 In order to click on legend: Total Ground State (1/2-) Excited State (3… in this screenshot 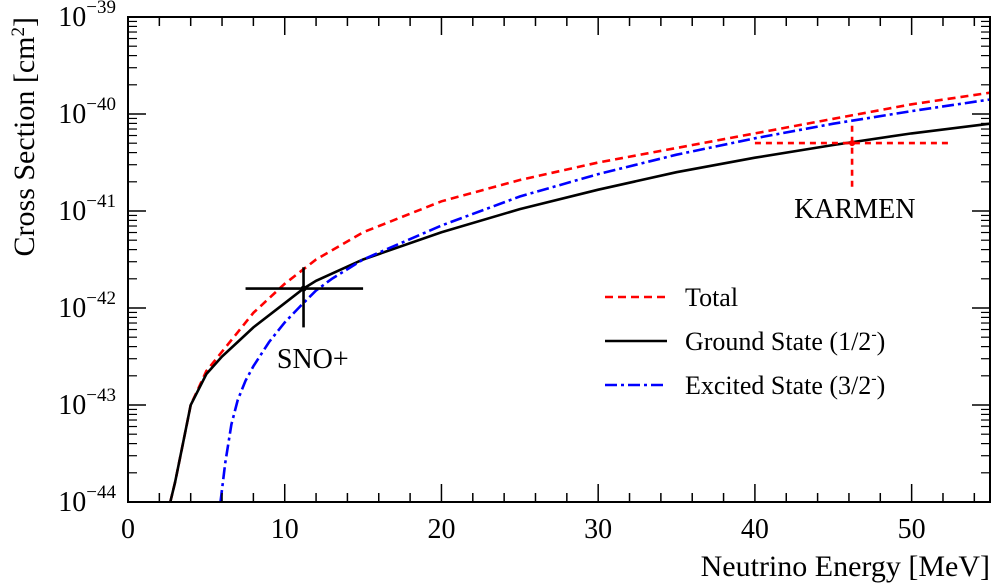, I will do `click(745, 341)`.